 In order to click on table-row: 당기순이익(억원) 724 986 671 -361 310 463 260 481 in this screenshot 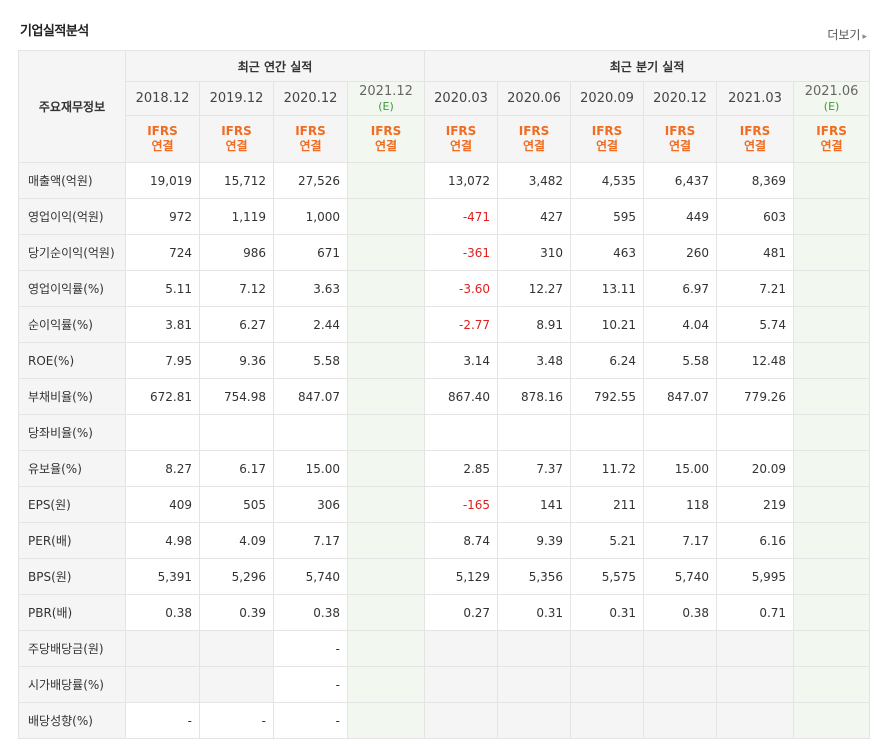, I will do `click(444, 252)`.